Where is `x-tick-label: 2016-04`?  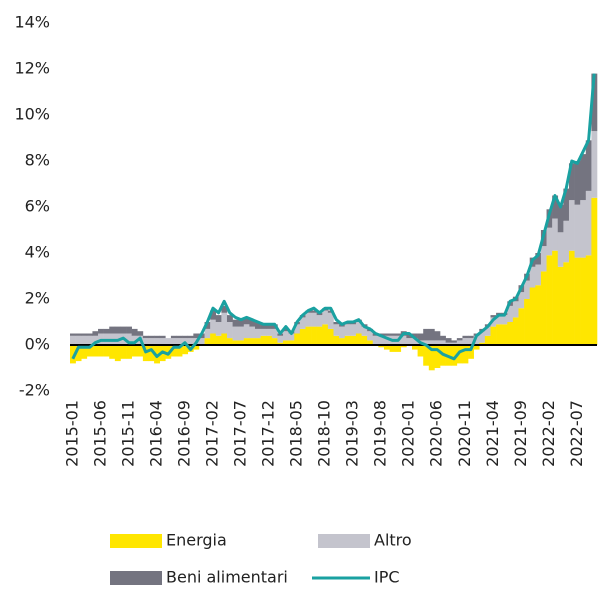 x-tick-label: 2016-04 is located at coordinates (155, 433).